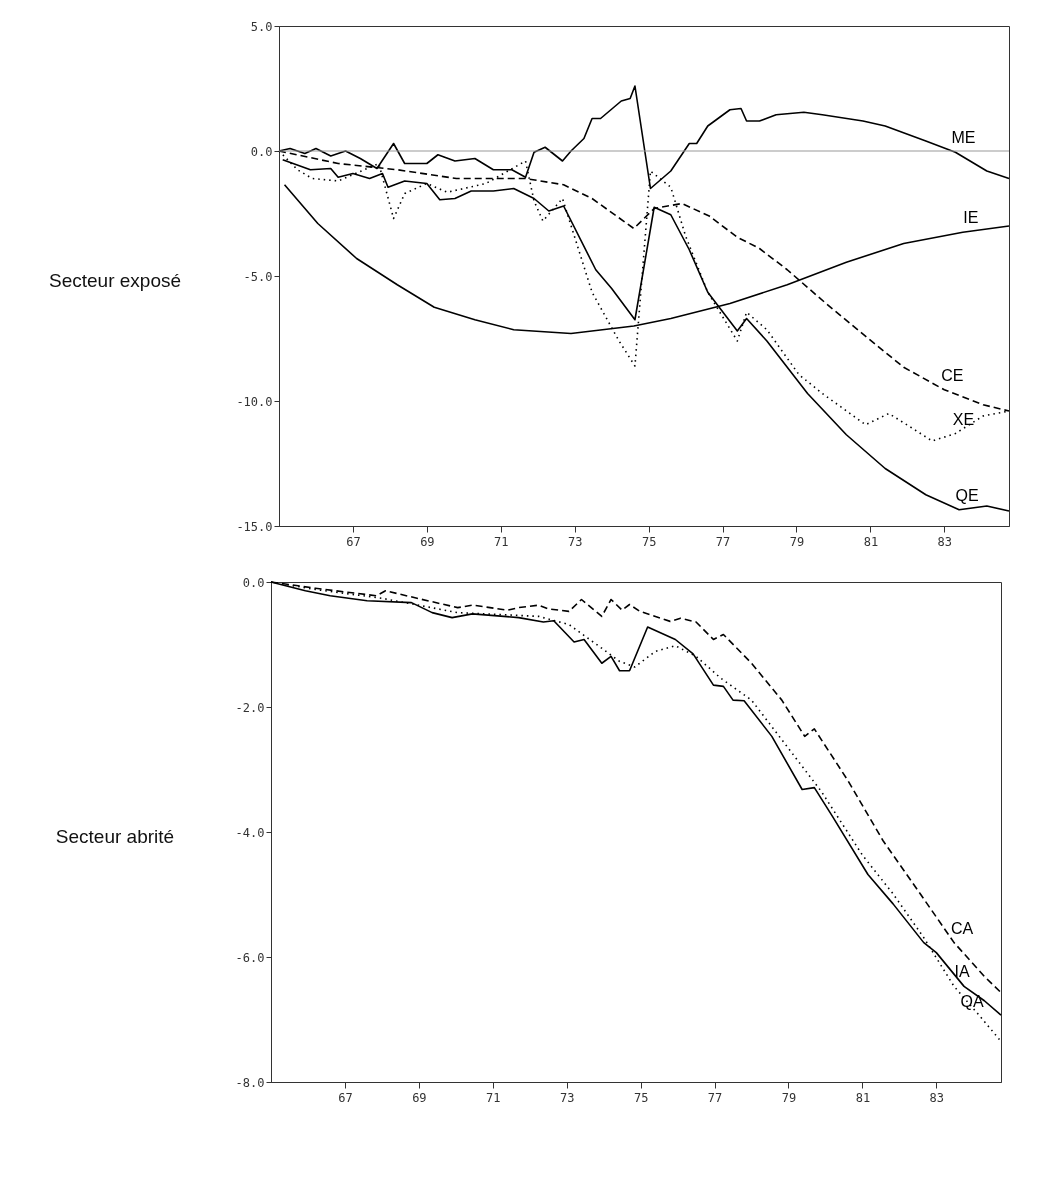  Describe the element at coordinates (115, 281) in the screenshot. I see `text: Secteur exposé` at that location.